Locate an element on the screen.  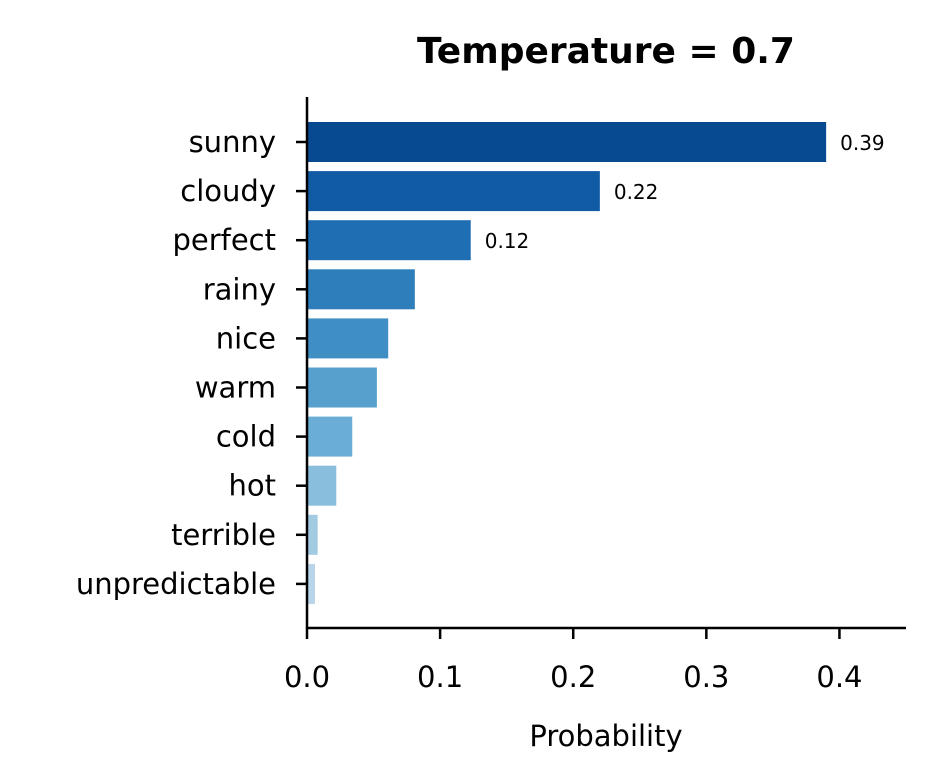
bar-unpredictable is located at coordinates (311, 583).